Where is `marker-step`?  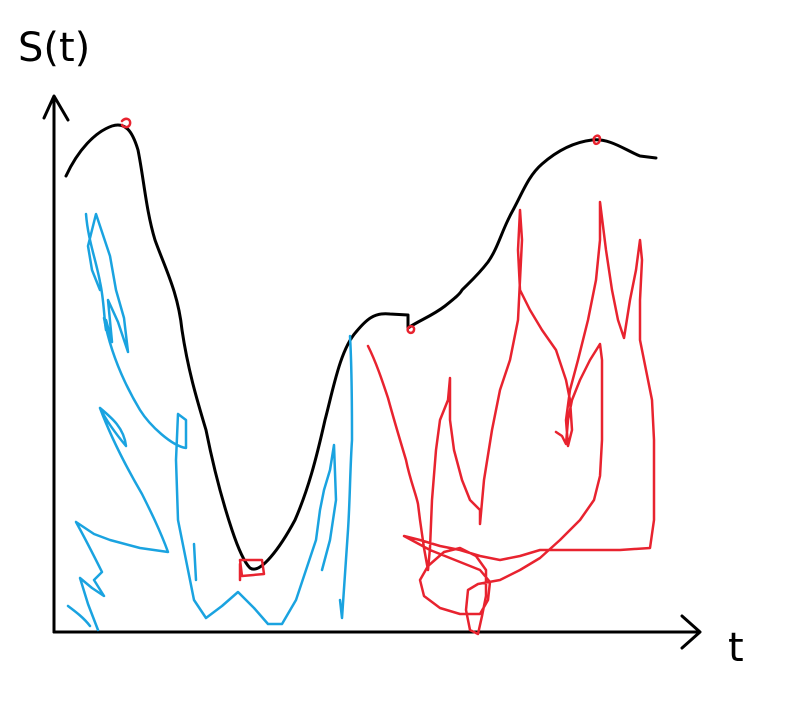
marker-step is located at coordinates (411, 330).